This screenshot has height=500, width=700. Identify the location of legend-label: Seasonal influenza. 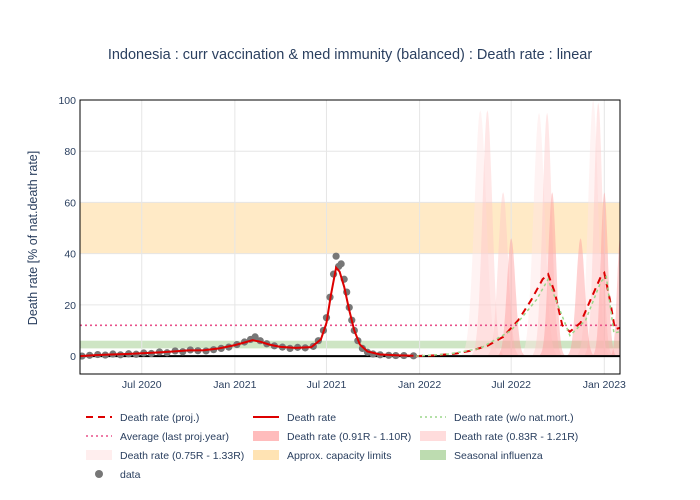
(498, 456).